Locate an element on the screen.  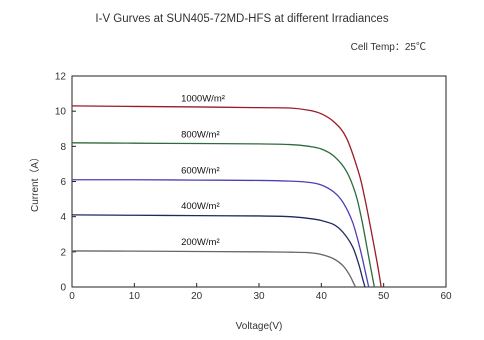
x-axis: 0 10 20 30 40 50 60 is located at coordinates (260, 292).